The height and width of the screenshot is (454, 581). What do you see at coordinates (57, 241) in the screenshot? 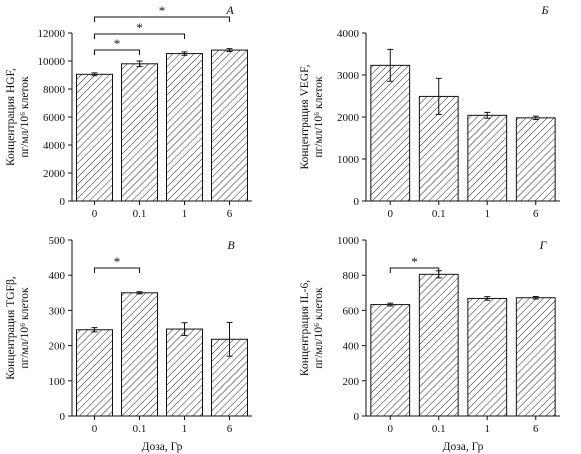
I see `y-tick-label: 500` at bounding box center [57, 241].